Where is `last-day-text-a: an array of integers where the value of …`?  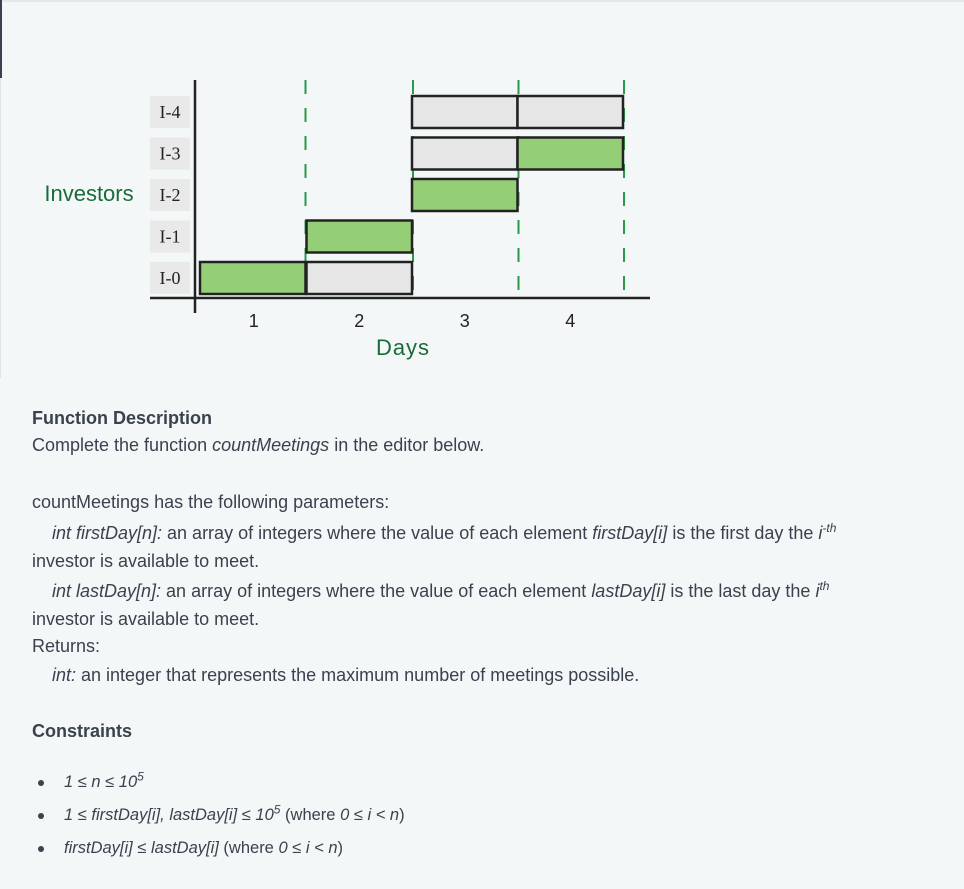 last-day-text-a: an array of integers where the value of … is located at coordinates (376, 591).